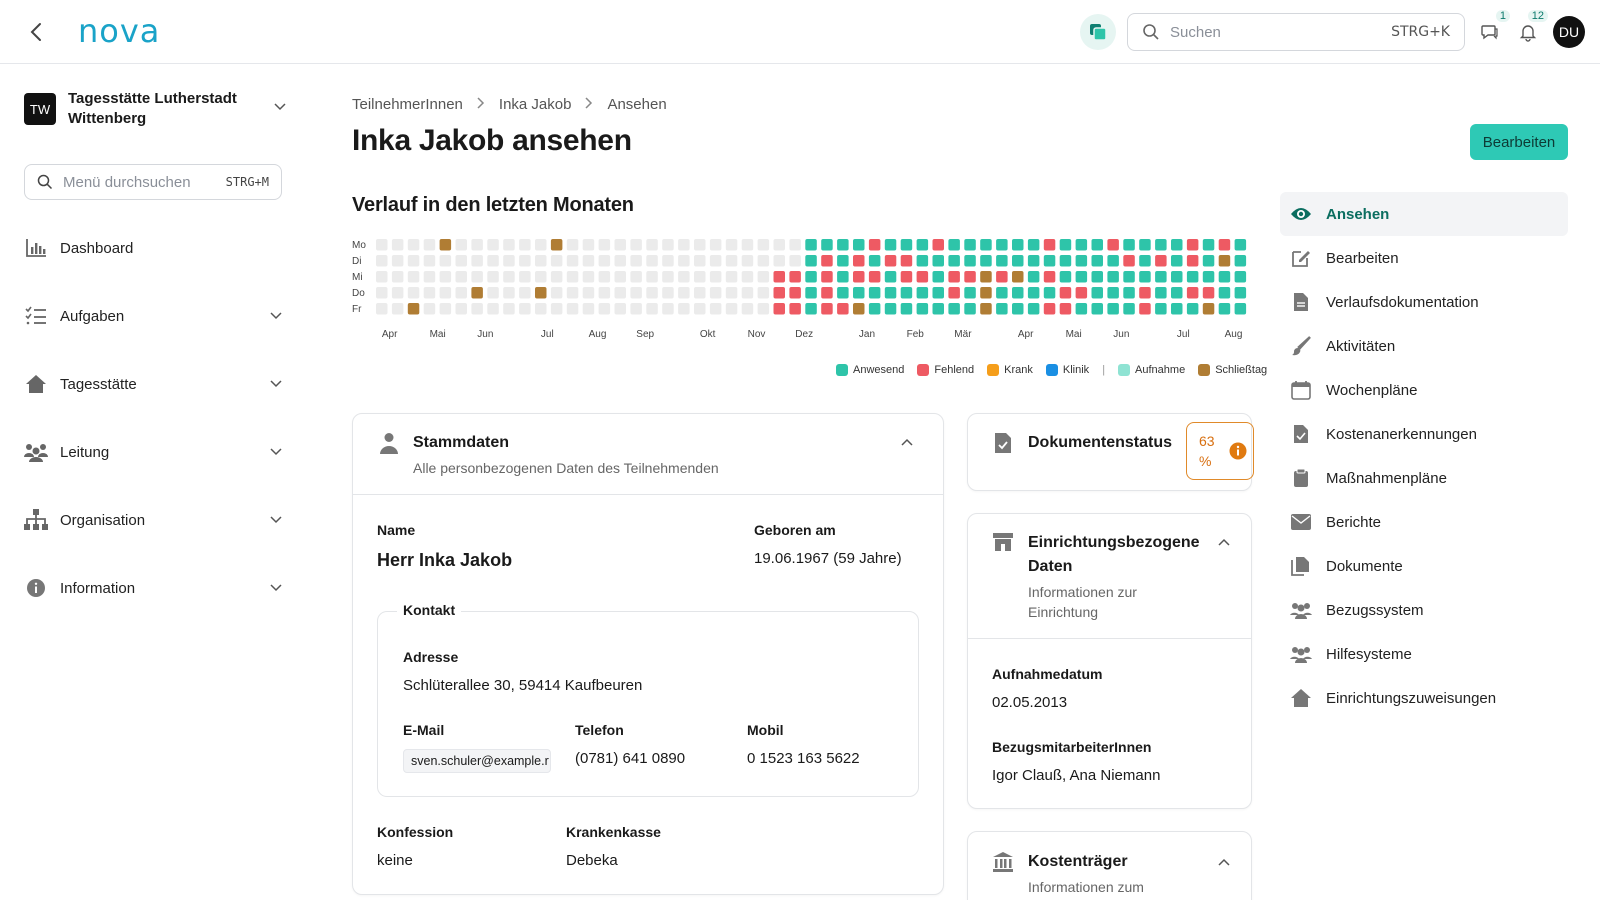 The image size is (1600, 900). I want to click on nav-verlaufsdokumentation: Verlaufsdokumentation, so click(1424, 302).